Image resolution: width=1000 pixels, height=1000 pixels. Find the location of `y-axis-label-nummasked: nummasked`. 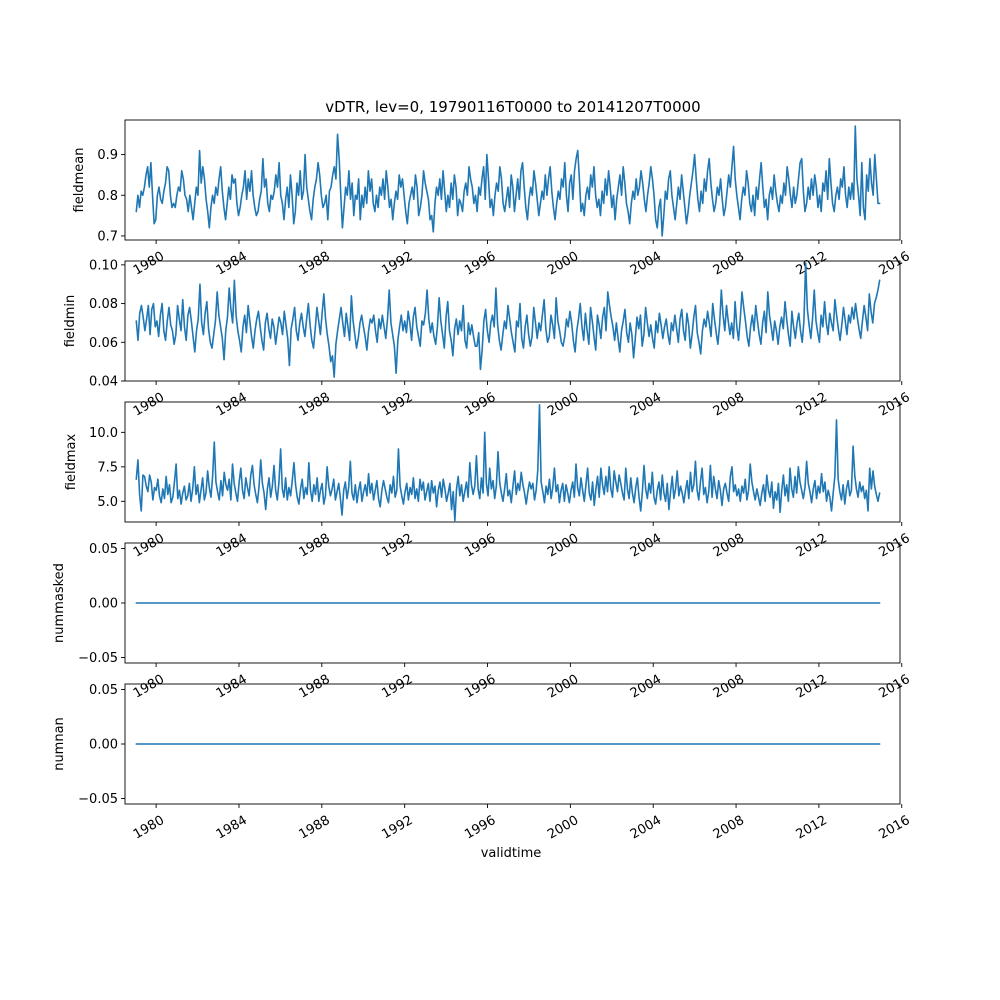

y-axis-label-nummasked: nummasked is located at coordinates (59, 603).